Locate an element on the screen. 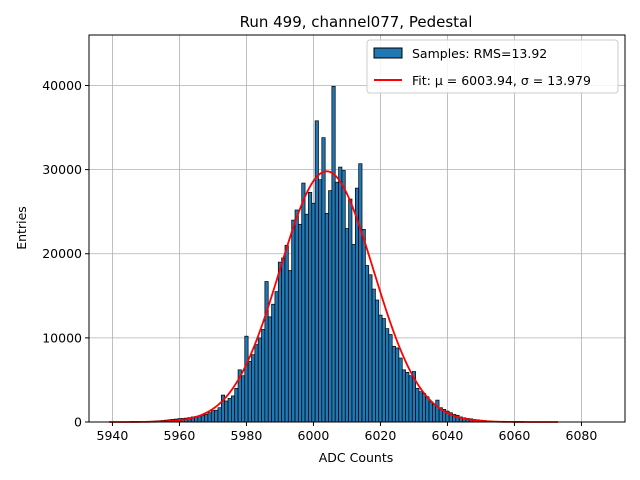 Image resolution: width=640 pixels, height=480 pixels. x-tick-label: 6040 is located at coordinates (448, 435).